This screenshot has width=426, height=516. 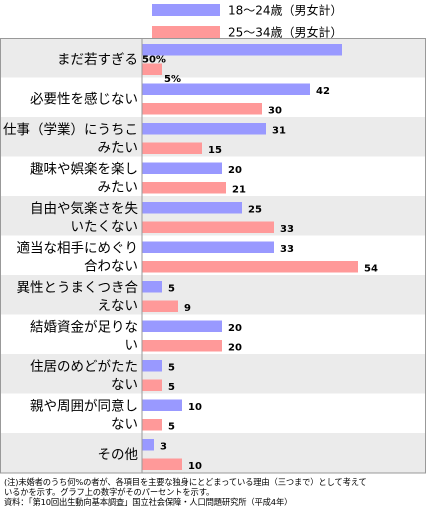 What do you see at coordinates (171, 289) in the screenshot?
I see `value-label-s1-7: 5` at bounding box center [171, 289].